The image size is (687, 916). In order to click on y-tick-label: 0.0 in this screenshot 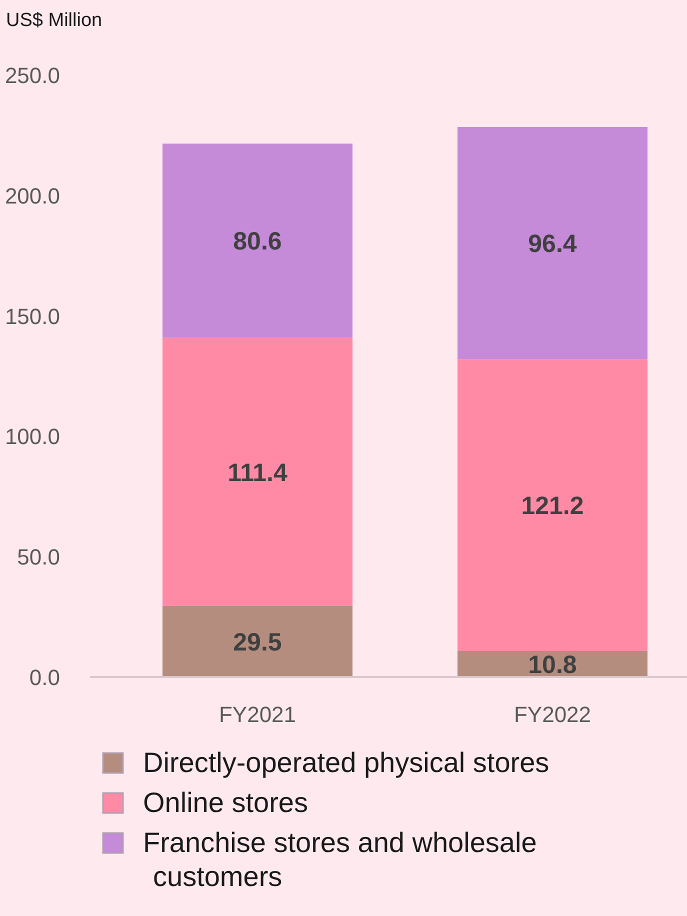, I will do `click(44, 677)`.